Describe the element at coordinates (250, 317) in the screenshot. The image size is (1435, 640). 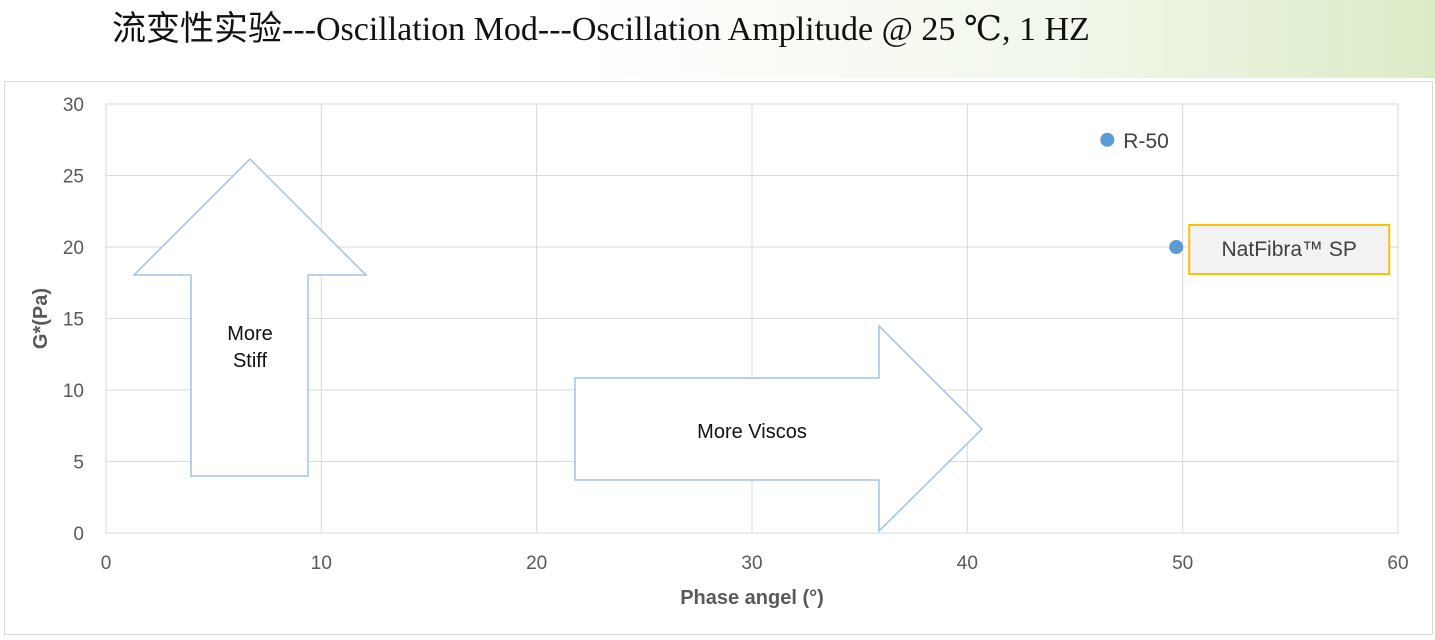
I see `arrow-up-shape` at that location.